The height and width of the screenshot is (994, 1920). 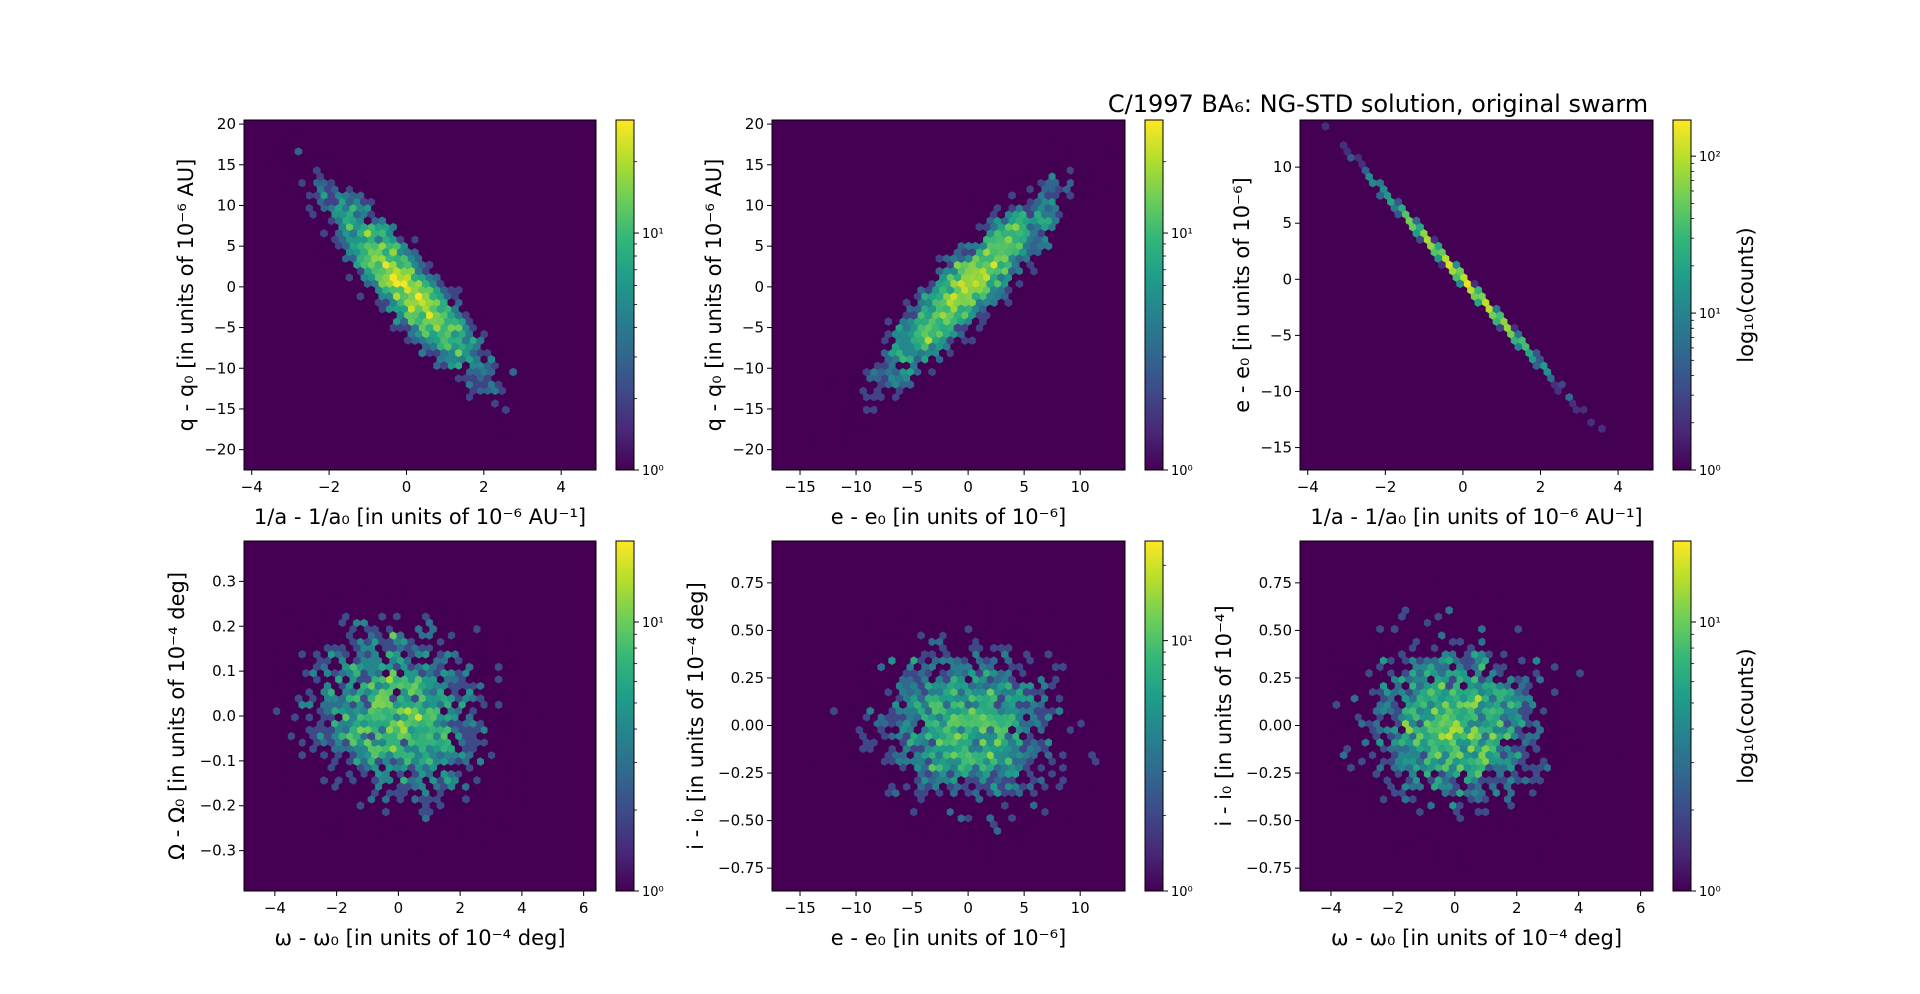 I want to click on x-tick-label: 10, so click(x=1080, y=908).